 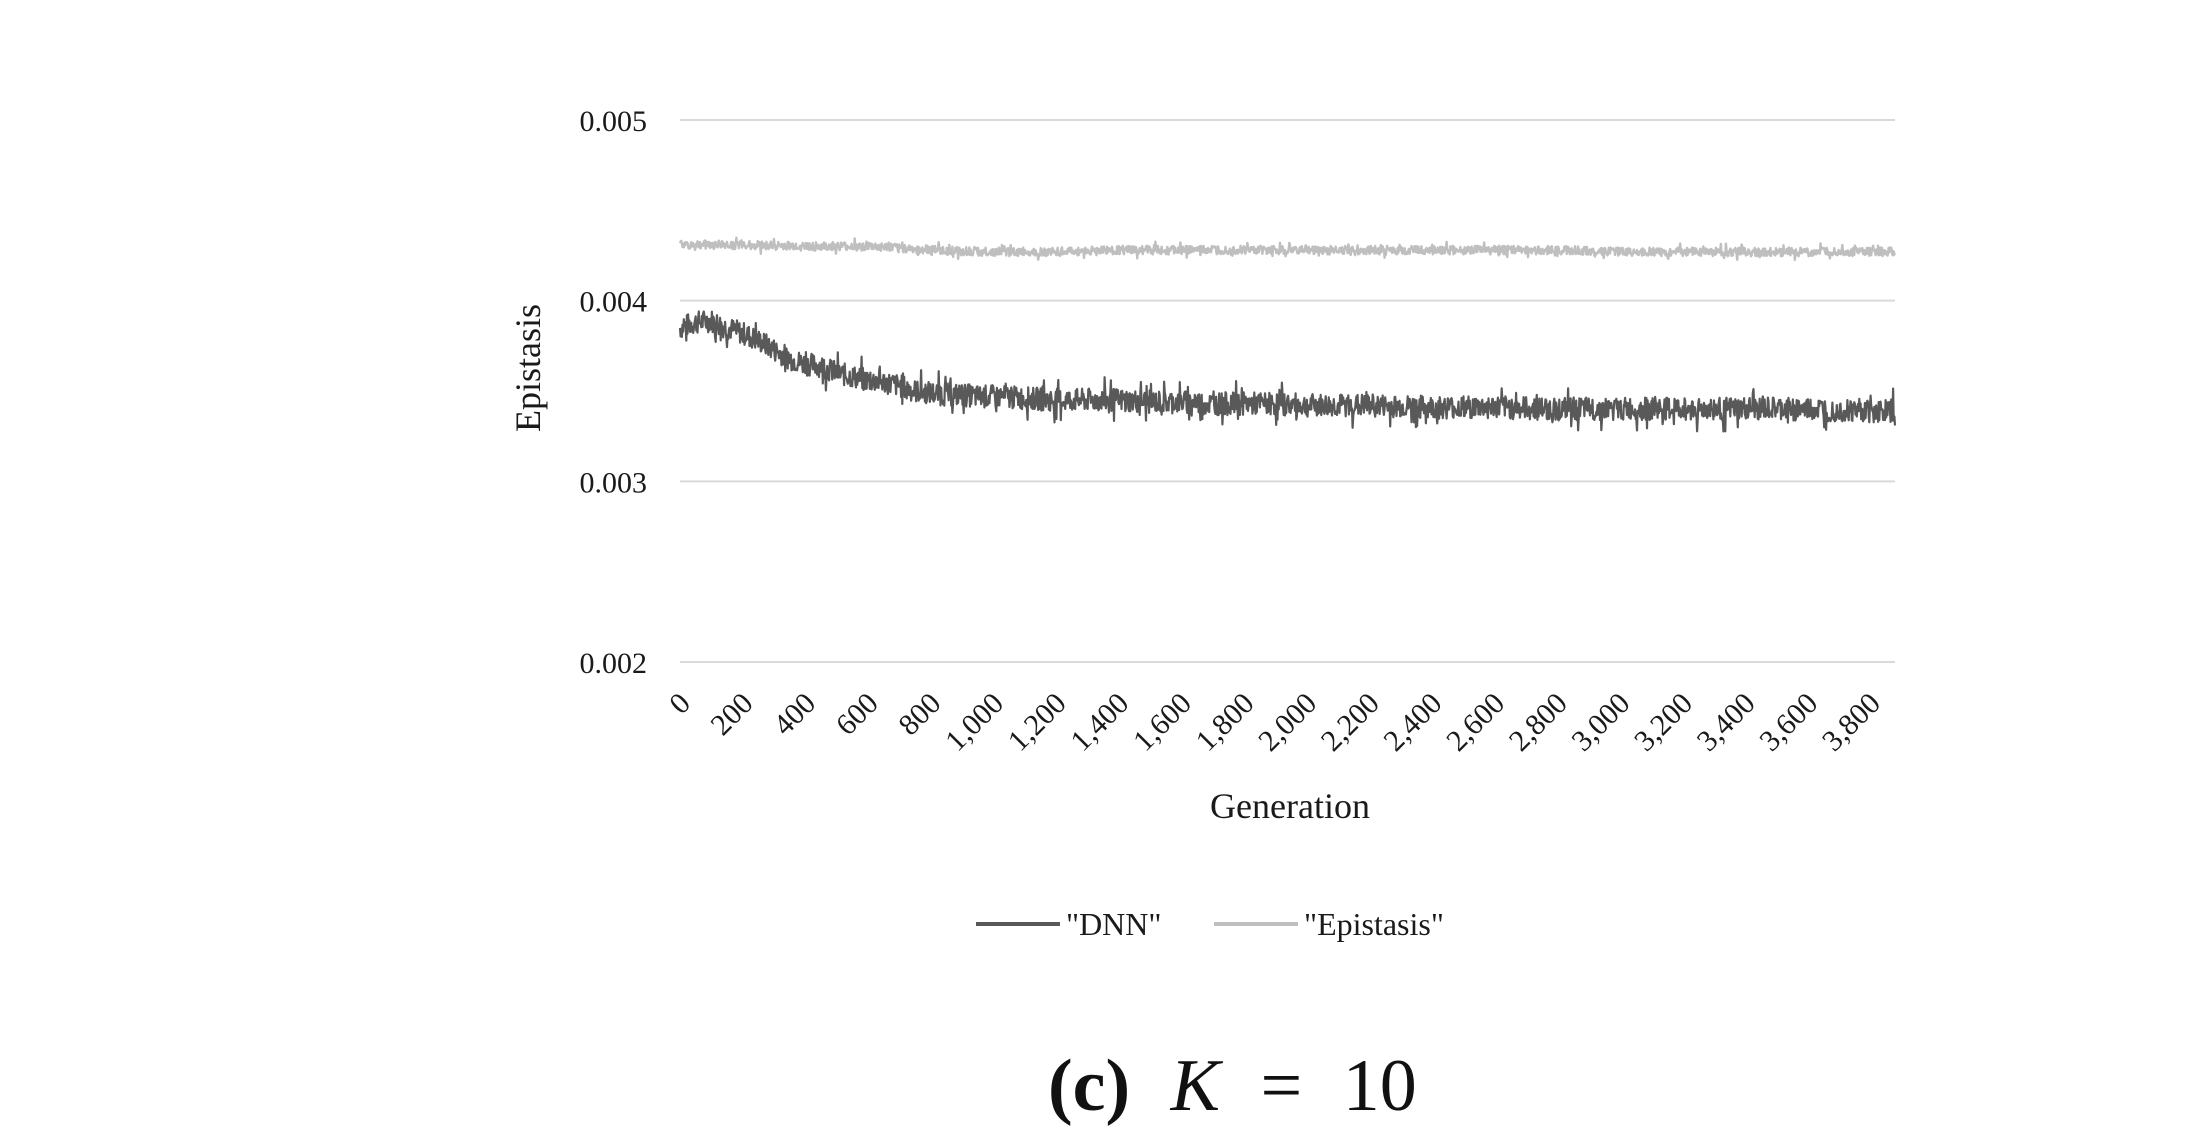 What do you see at coordinates (1225, 722) in the screenshot?
I see `x-tick-label: 1,800` at bounding box center [1225, 722].